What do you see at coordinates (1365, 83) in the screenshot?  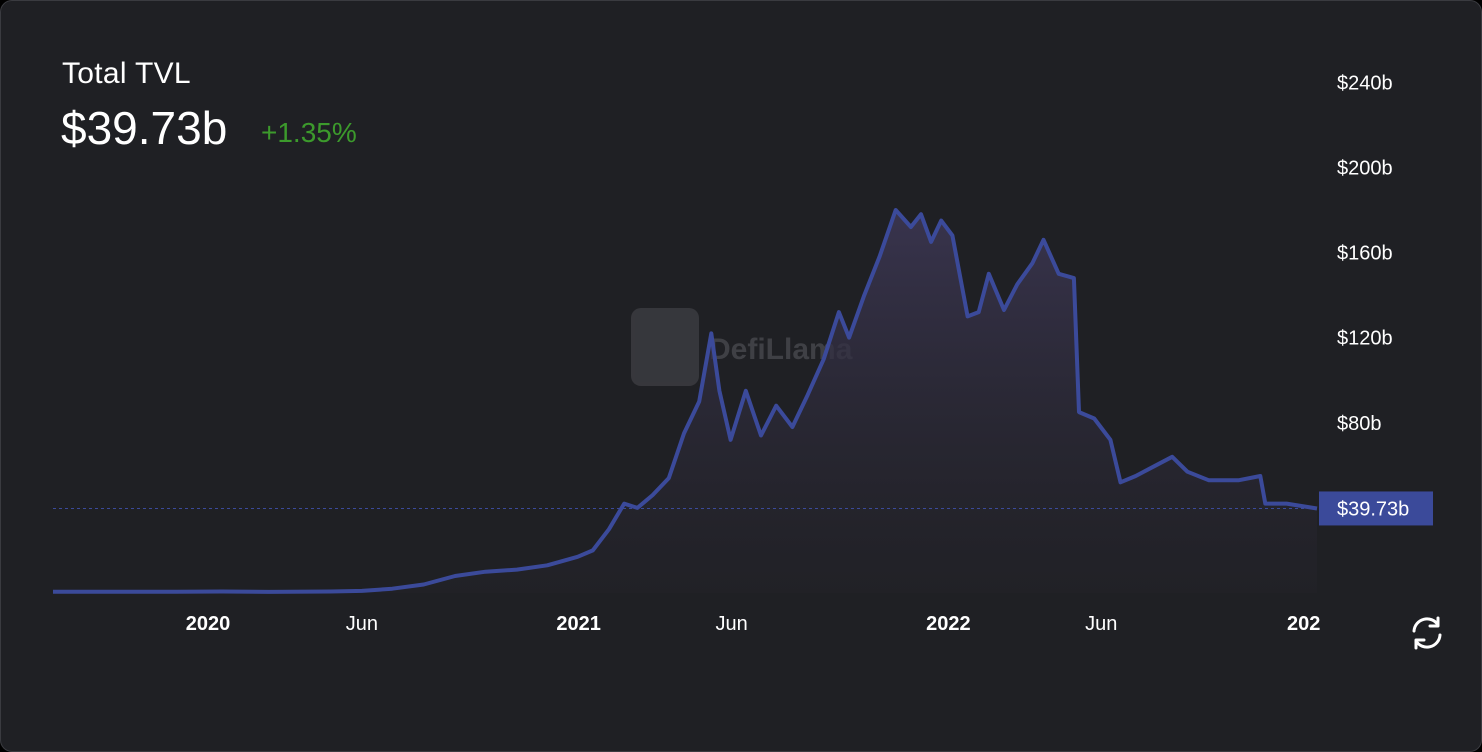 I see `y-tick-label: $240b` at bounding box center [1365, 83].